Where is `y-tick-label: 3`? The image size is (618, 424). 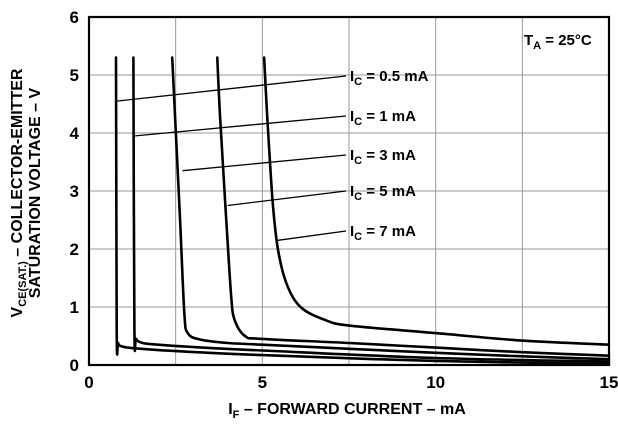 y-tick-label: 3 is located at coordinates (74, 191).